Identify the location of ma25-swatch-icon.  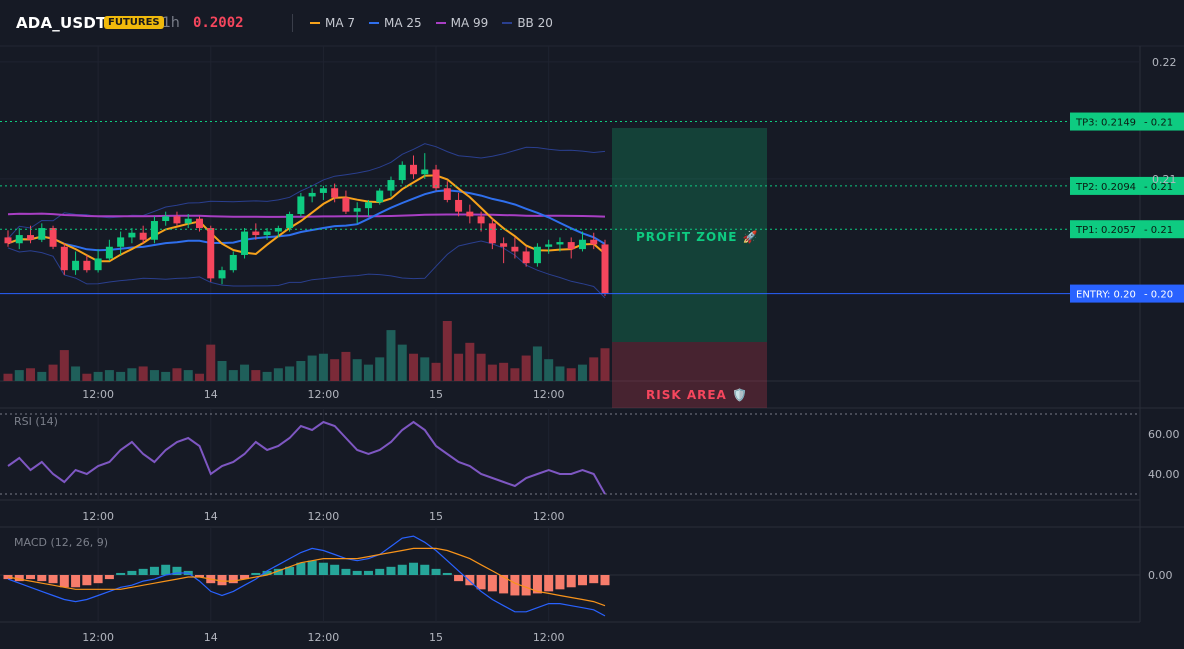
(374, 23).